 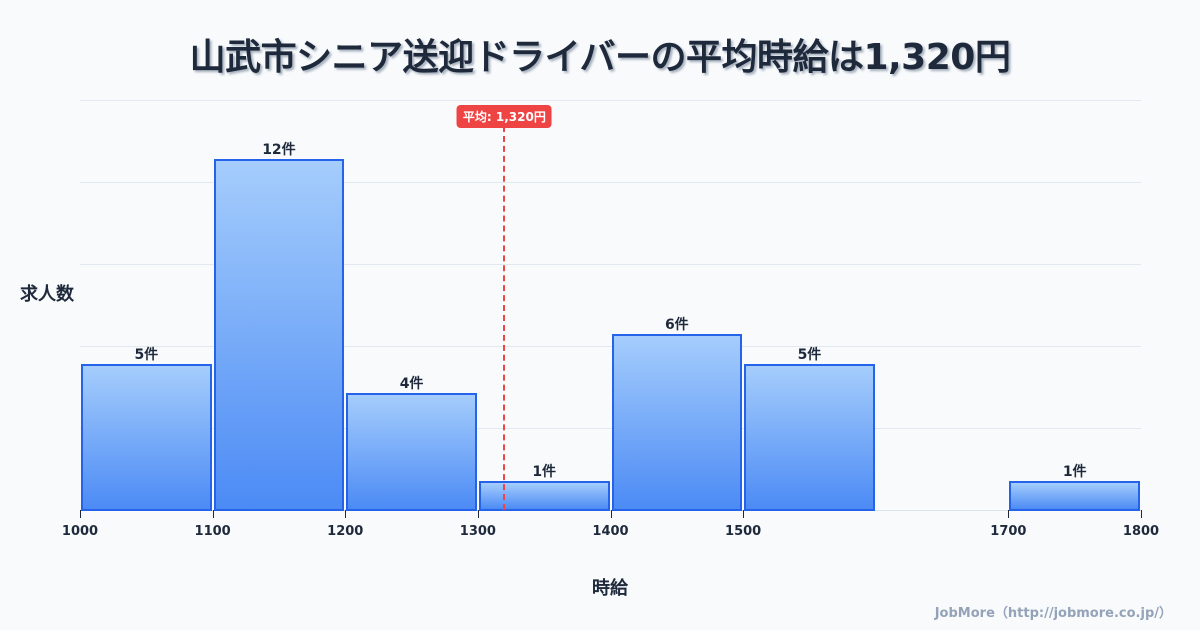 What do you see at coordinates (610, 531) in the screenshot?
I see `x-tick-label: 1400` at bounding box center [610, 531].